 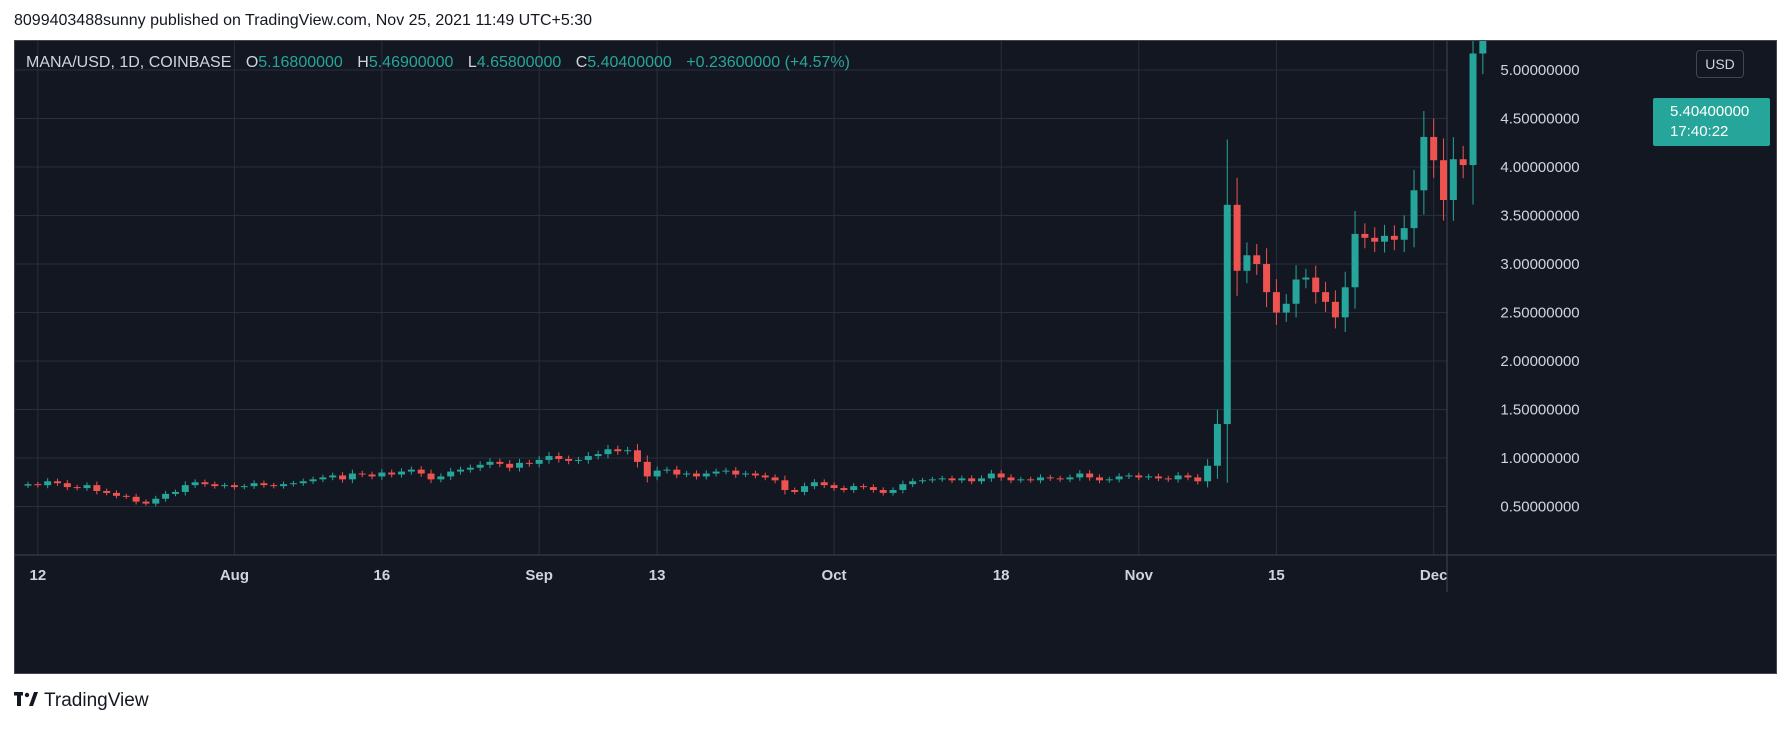 What do you see at coordinates (657, 575) in the screenshot?
I see `date-tick-label: 13` at bounding box center [657, 575].